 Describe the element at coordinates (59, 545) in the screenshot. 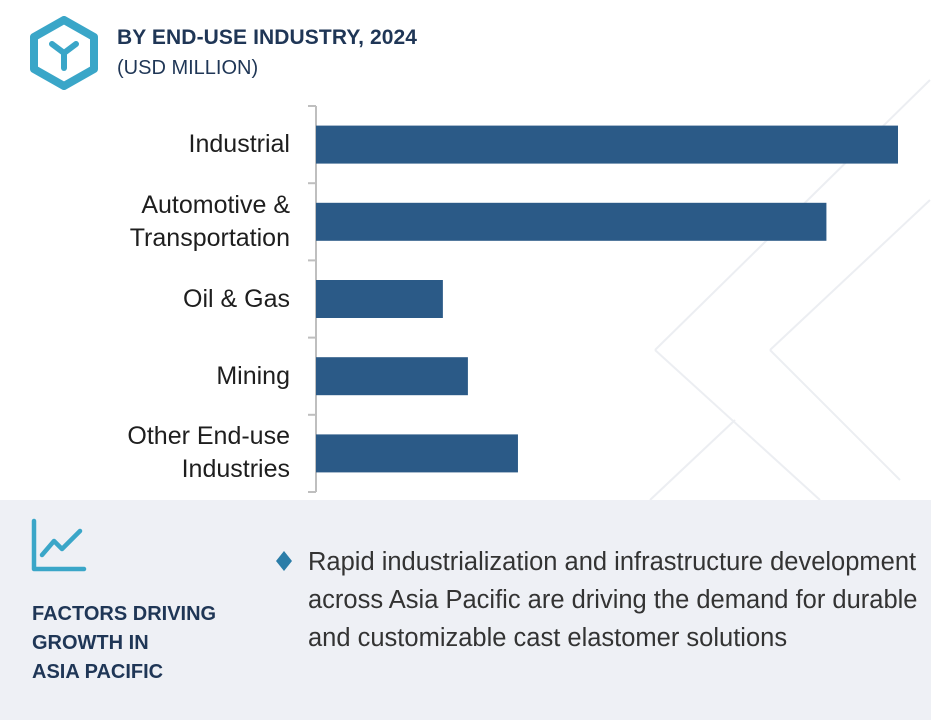

I see `trend-line-icon` at that location.